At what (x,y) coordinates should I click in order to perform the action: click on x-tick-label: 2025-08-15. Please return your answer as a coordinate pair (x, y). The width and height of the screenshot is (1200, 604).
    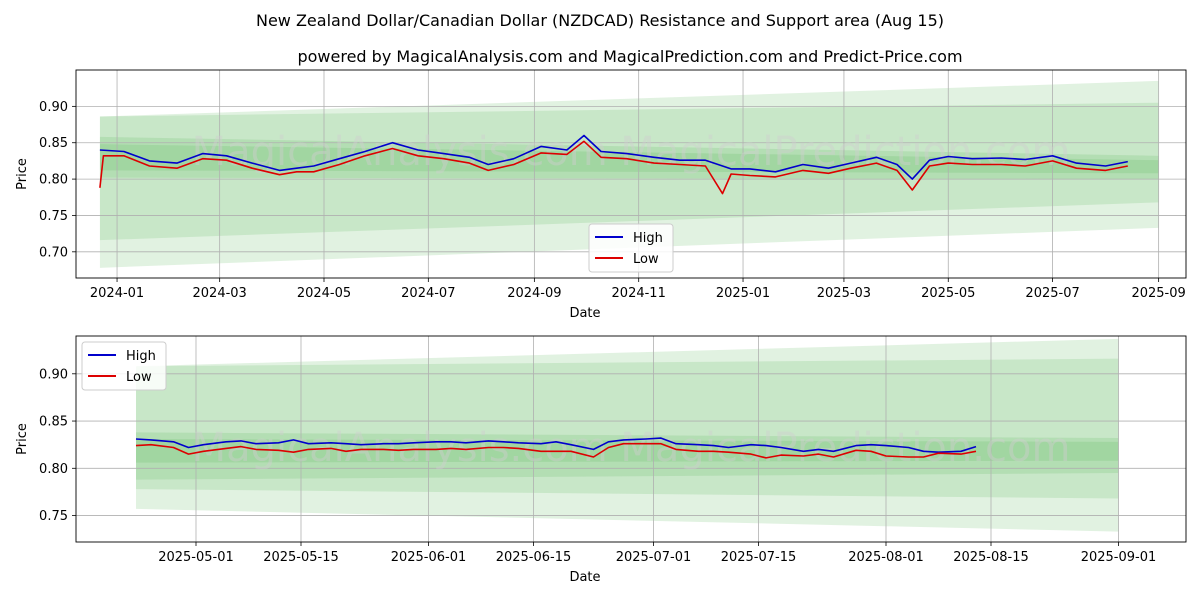
    Looking at the image, I should click on (991, 557).